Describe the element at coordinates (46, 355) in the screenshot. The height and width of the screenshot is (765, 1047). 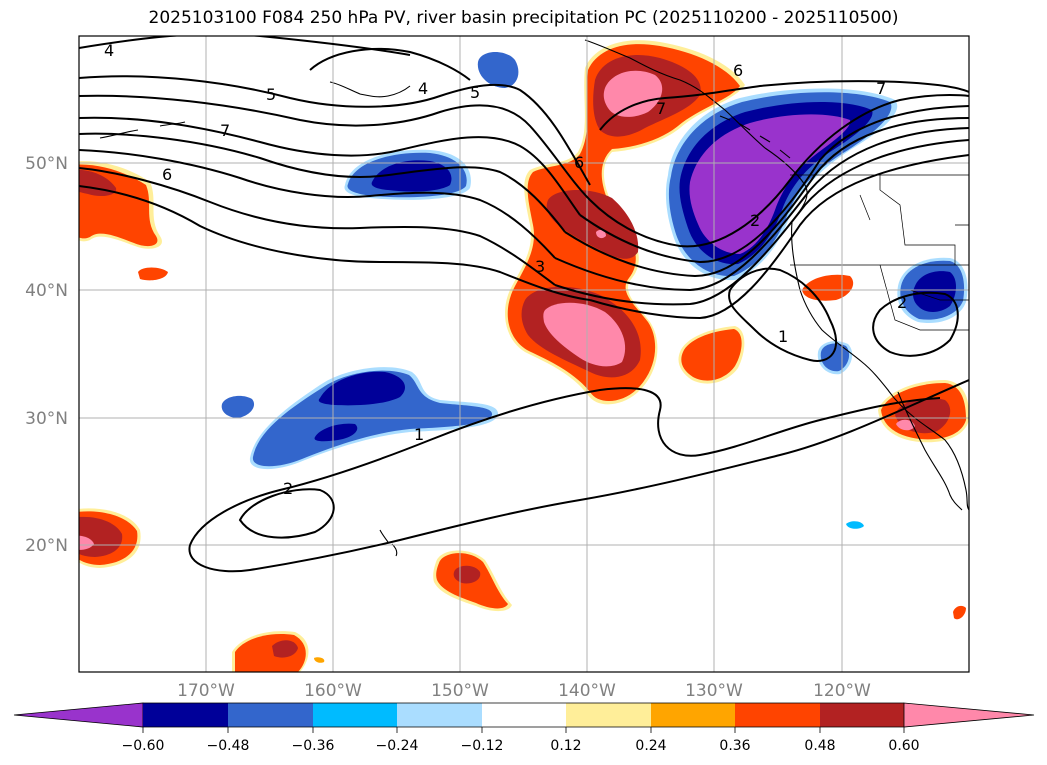
I see `latitude-labels: 50°N 40°N 30°N 20°N` at that location.